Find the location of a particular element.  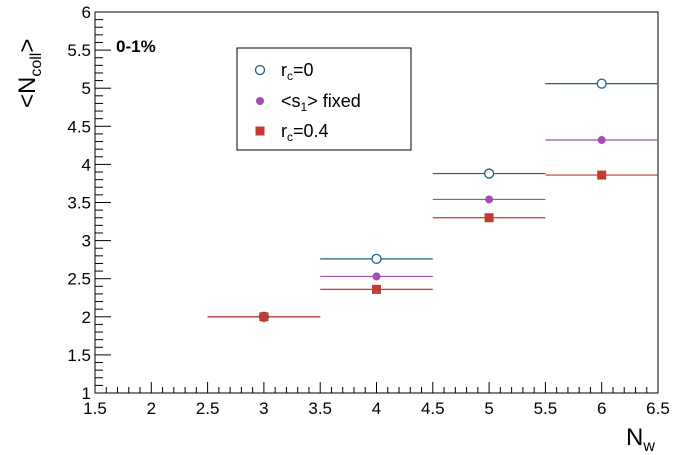

legend-marker-rc0 is located at coordinates (260, 70).